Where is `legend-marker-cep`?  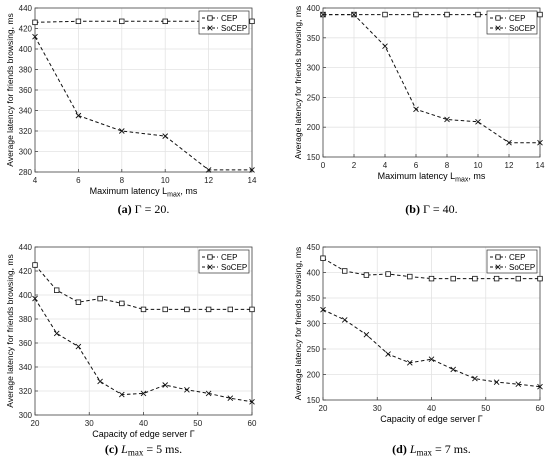 legend-marker-cep is located at coordinates (498, 18).